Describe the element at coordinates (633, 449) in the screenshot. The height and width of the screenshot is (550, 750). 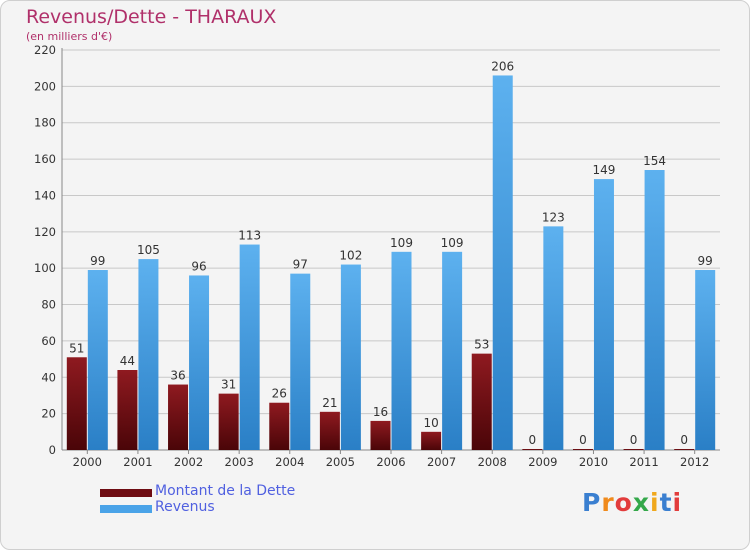
I see `bar-debt-2011` at that location.